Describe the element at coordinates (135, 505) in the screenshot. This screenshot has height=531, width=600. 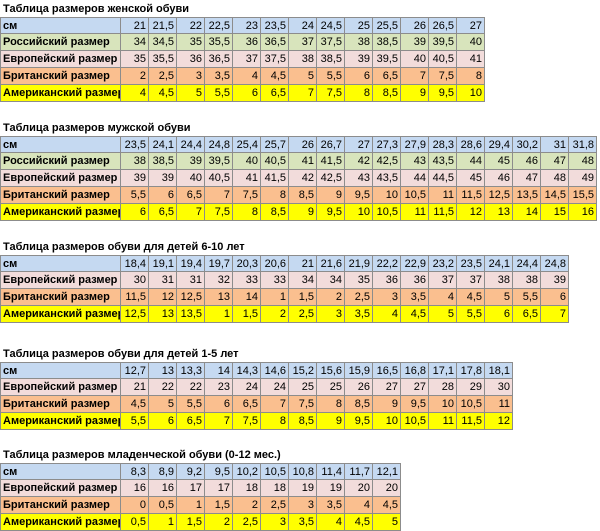
I see `table-cell: 0` at that location.